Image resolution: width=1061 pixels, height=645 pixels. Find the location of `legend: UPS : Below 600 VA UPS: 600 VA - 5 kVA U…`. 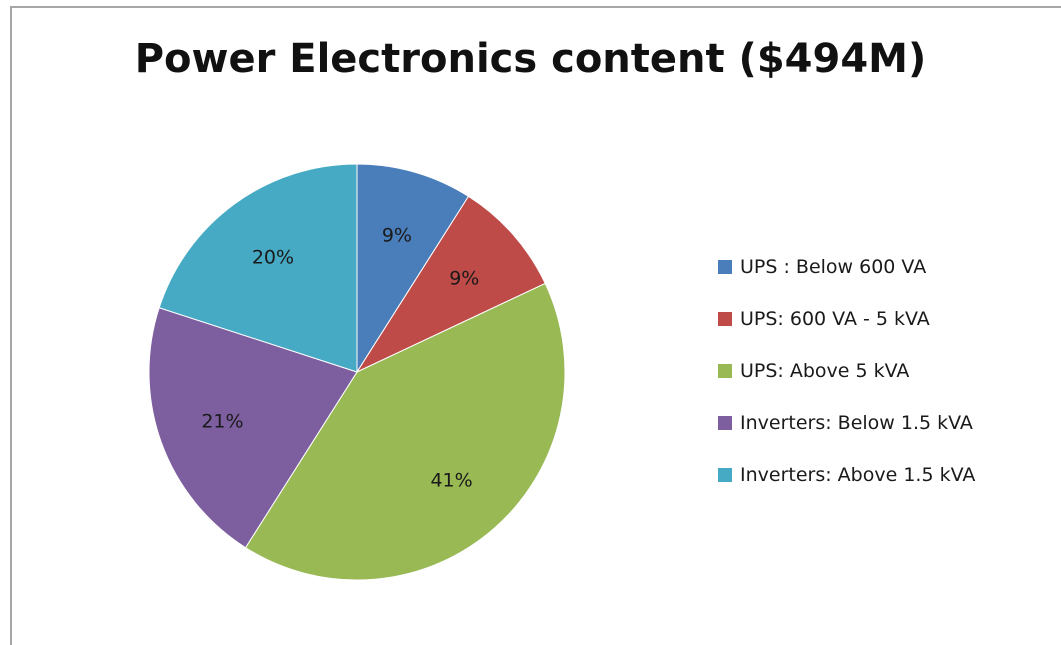

legend: UPS : Below 600 VA UPS: 600 VA - 5 kVA U… is located at coordinates (888, 384).